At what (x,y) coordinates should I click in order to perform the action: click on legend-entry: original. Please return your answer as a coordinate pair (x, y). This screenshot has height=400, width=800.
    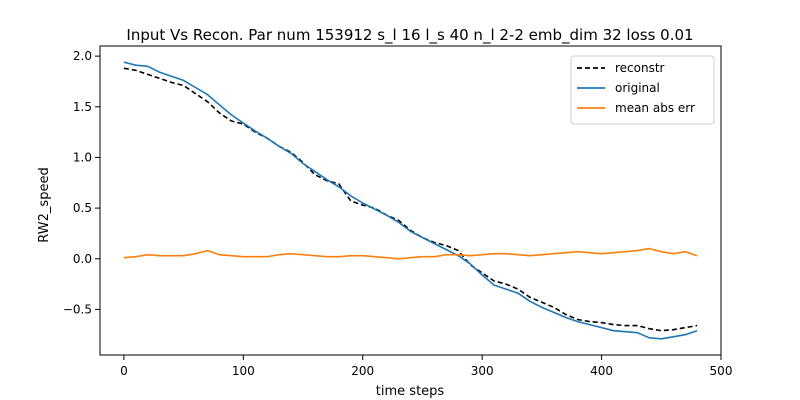
    Looking at the image, I should click on (637, 88).